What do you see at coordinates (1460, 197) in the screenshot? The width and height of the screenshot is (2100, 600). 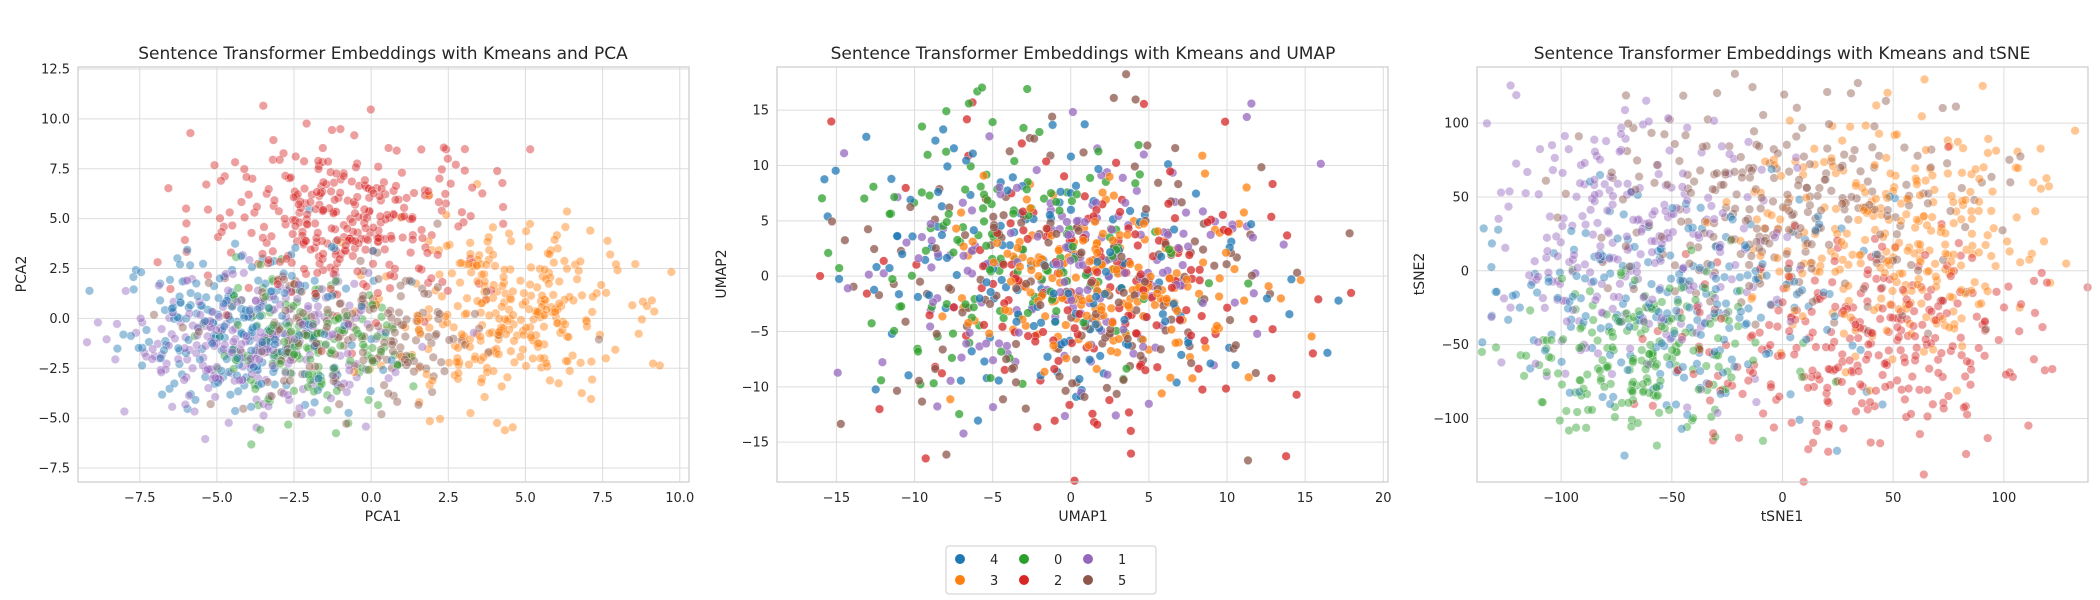 I see `tsne-ytick-label: 50` at bounding box center [1460, 197].